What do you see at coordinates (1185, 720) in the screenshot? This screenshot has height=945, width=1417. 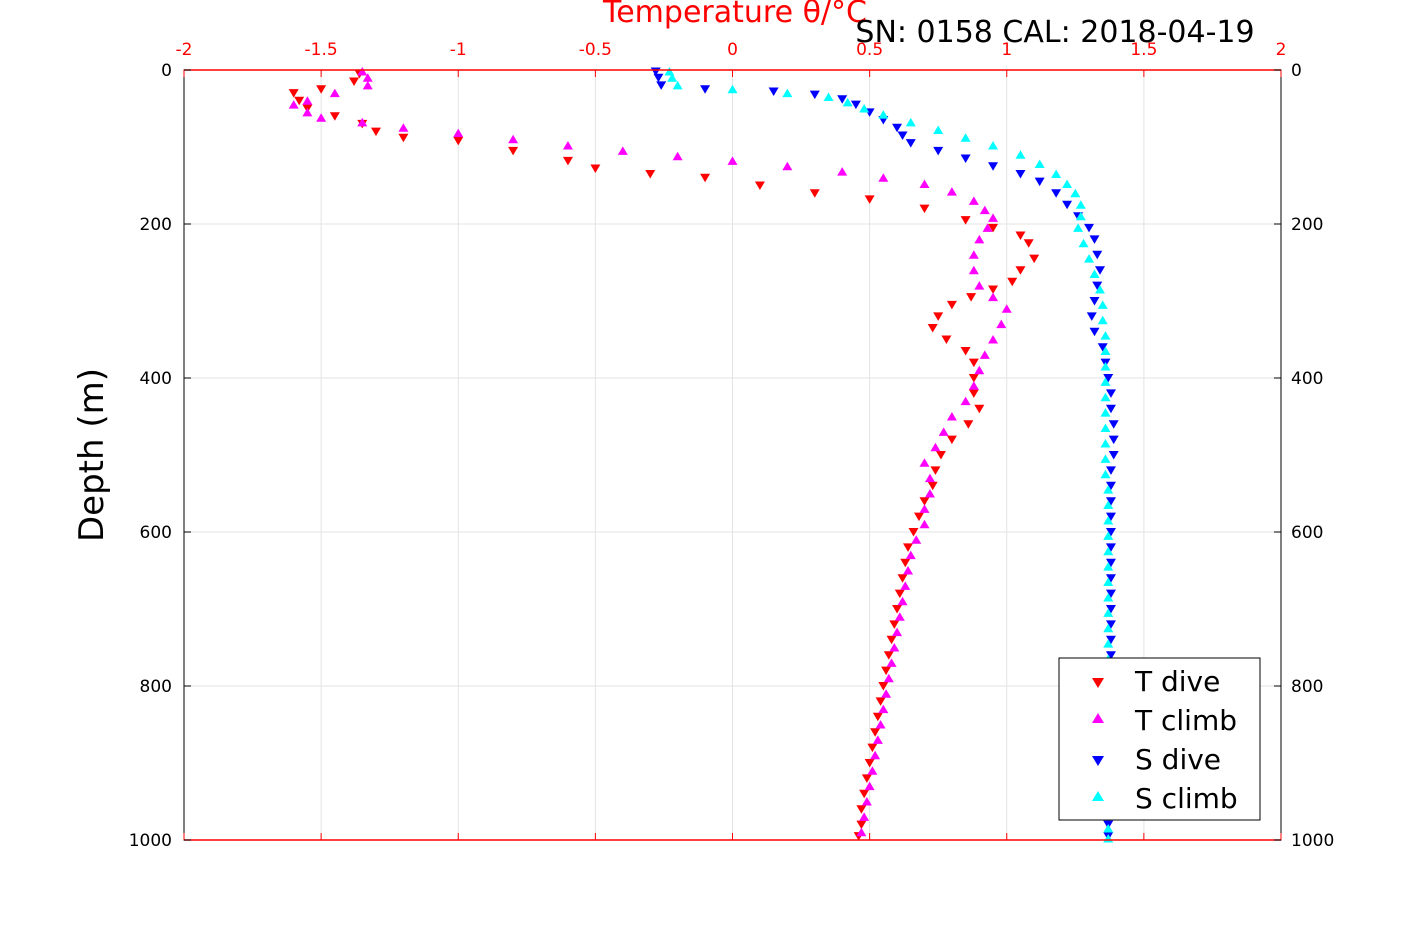 I see `legend-label-t-climb: T climb` at bounding box center [1185, 720].